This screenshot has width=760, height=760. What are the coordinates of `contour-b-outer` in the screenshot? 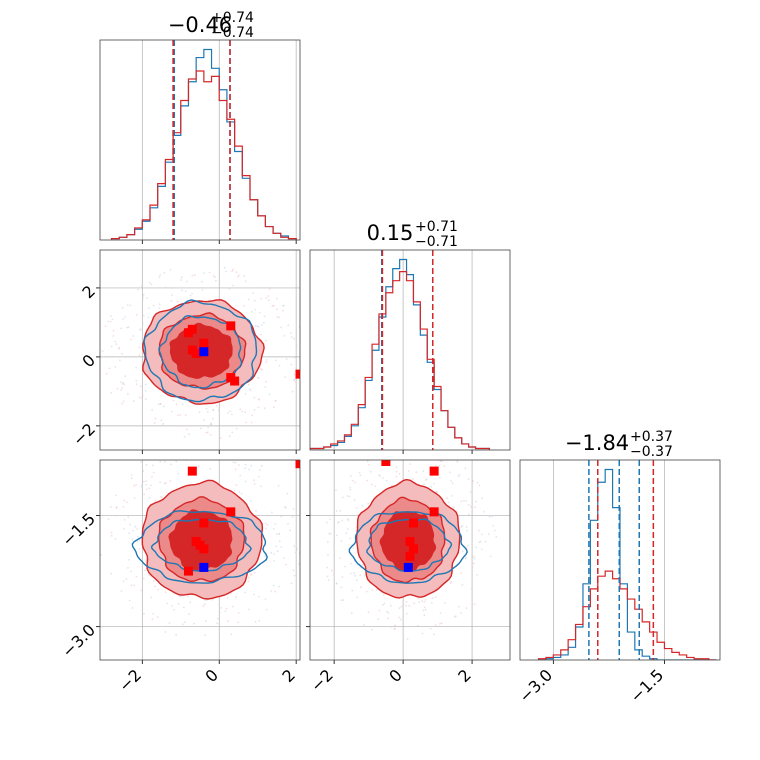 It's located at (408, 538).